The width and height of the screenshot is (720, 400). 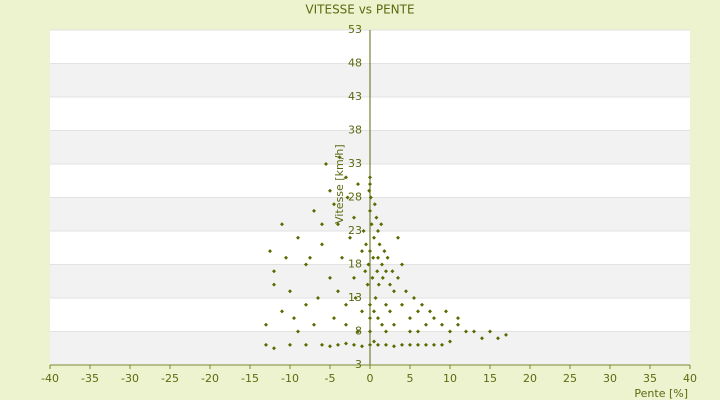 What do you see at coordinates (530, 378) in the screenshot?
I see `x-tick-label: 20` at bounding box center [530, 378].